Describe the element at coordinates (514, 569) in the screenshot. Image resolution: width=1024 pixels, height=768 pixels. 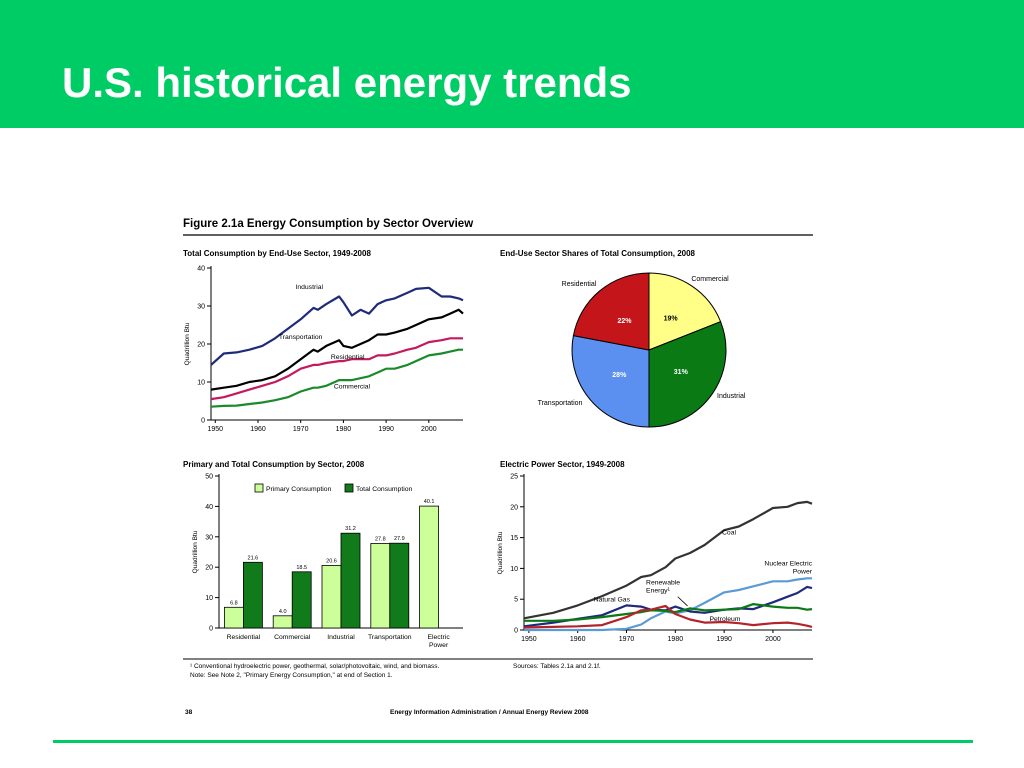
I see `chart4-y-tick-label: 10` at that location.